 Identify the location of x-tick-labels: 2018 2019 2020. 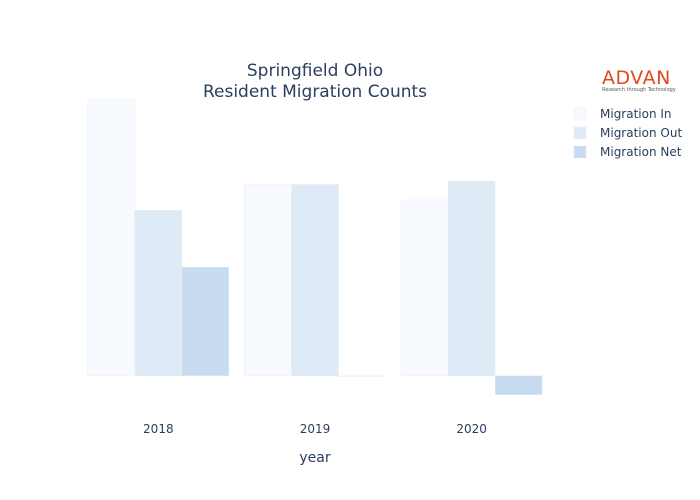
(315, 429).